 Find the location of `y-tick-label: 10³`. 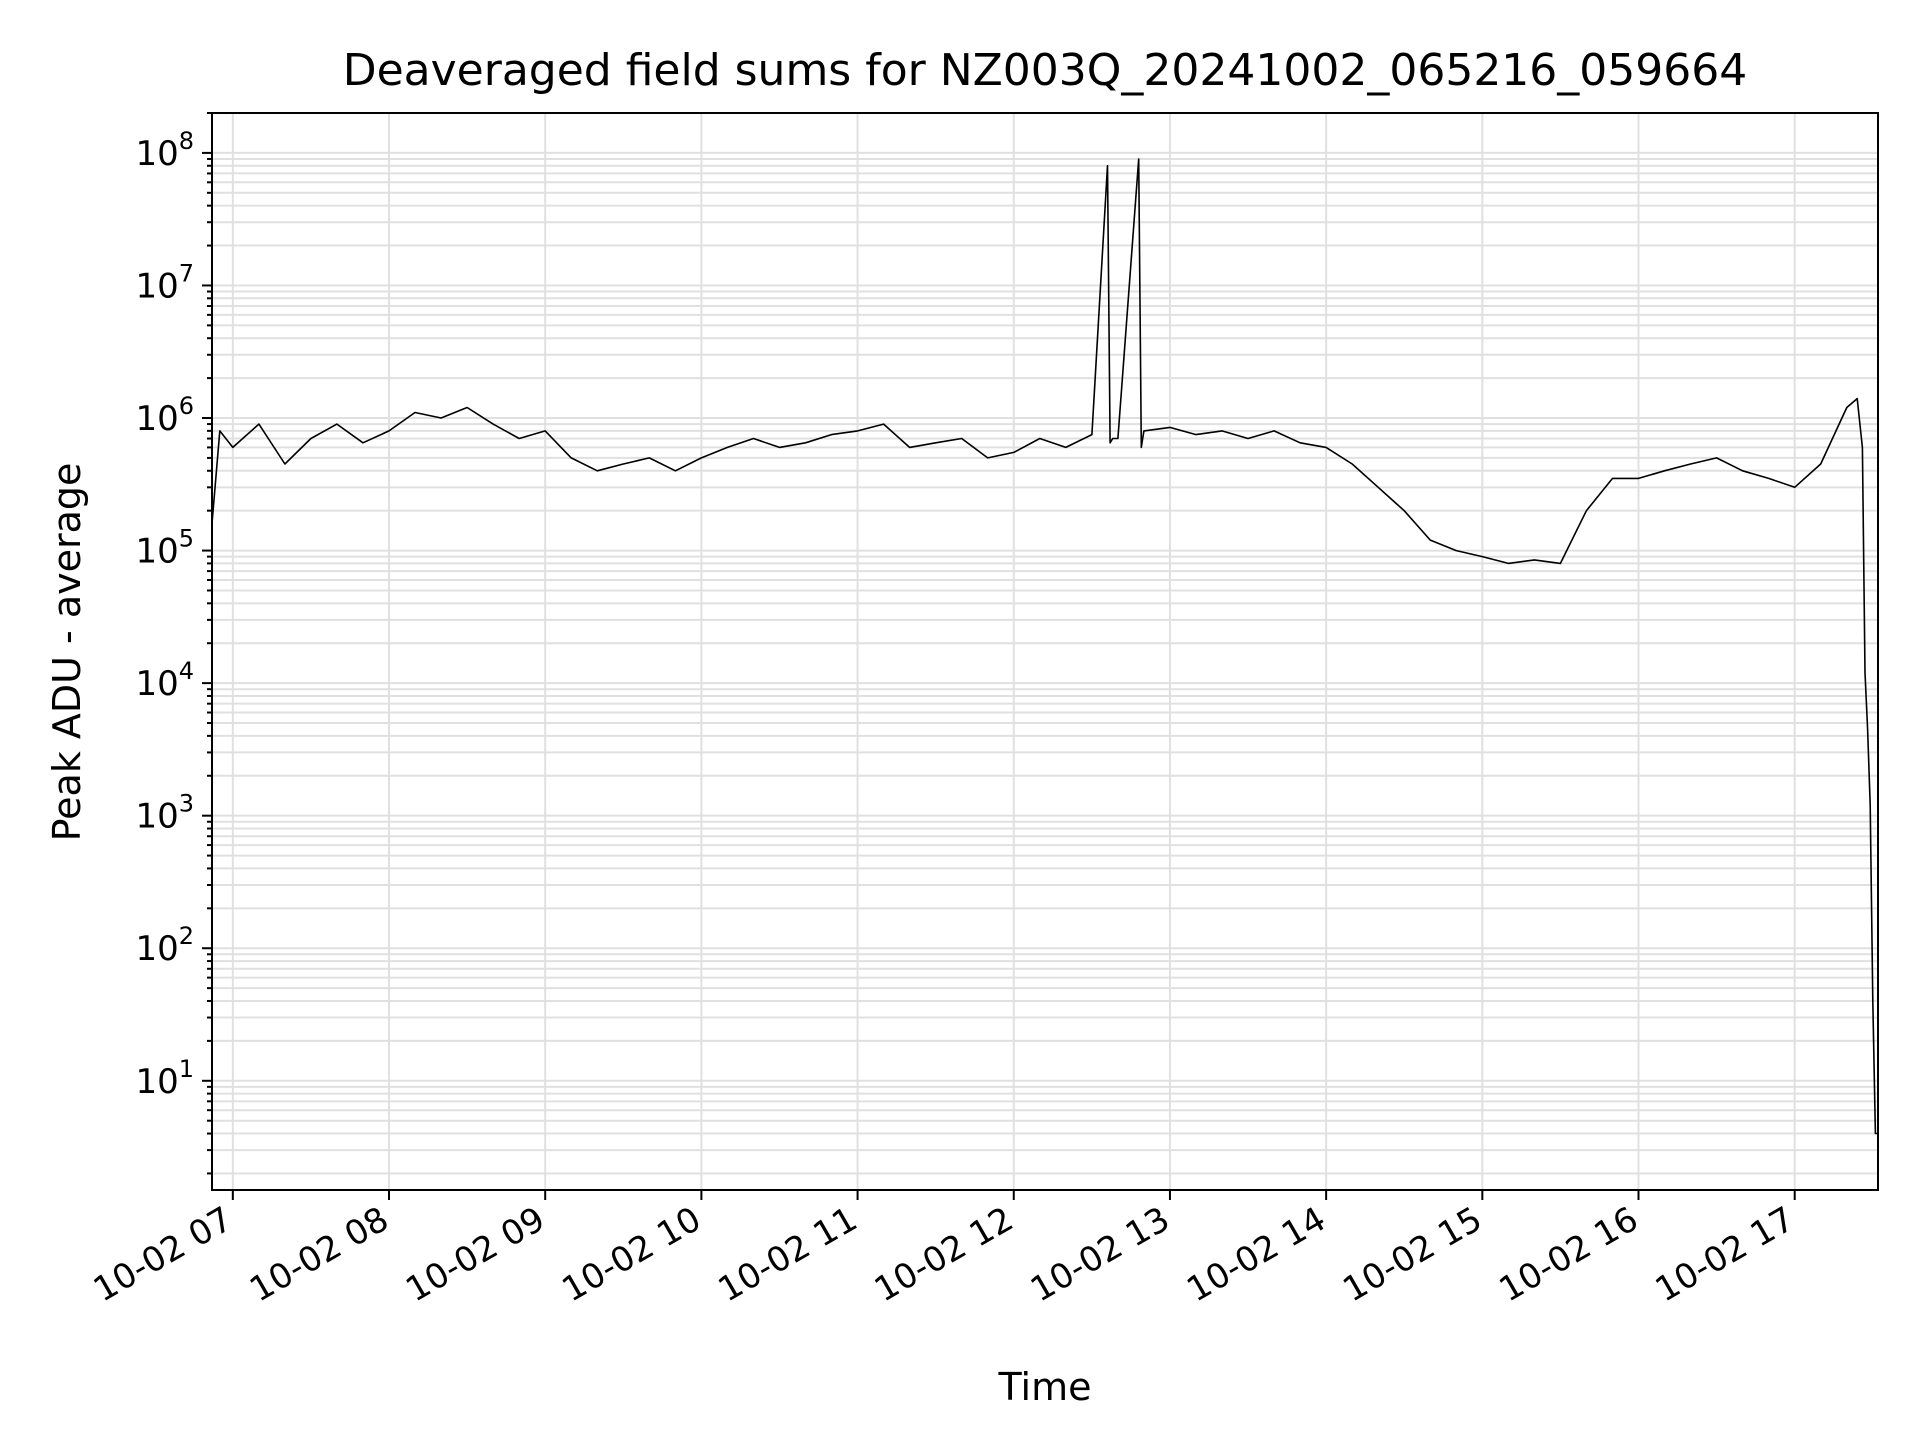

y-tick-label: 10³ is located at coordinates (164, 813).